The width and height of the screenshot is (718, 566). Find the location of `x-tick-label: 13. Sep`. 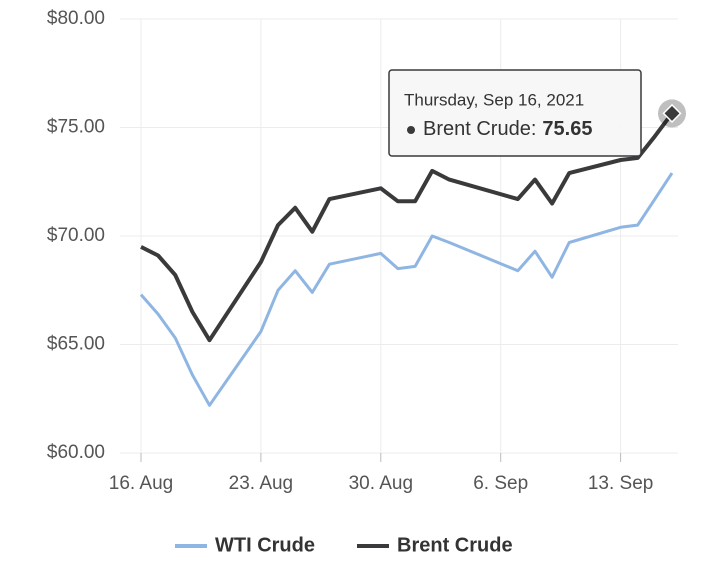

x-tick-label: 13. Sep is located at coordinates (621, 483).